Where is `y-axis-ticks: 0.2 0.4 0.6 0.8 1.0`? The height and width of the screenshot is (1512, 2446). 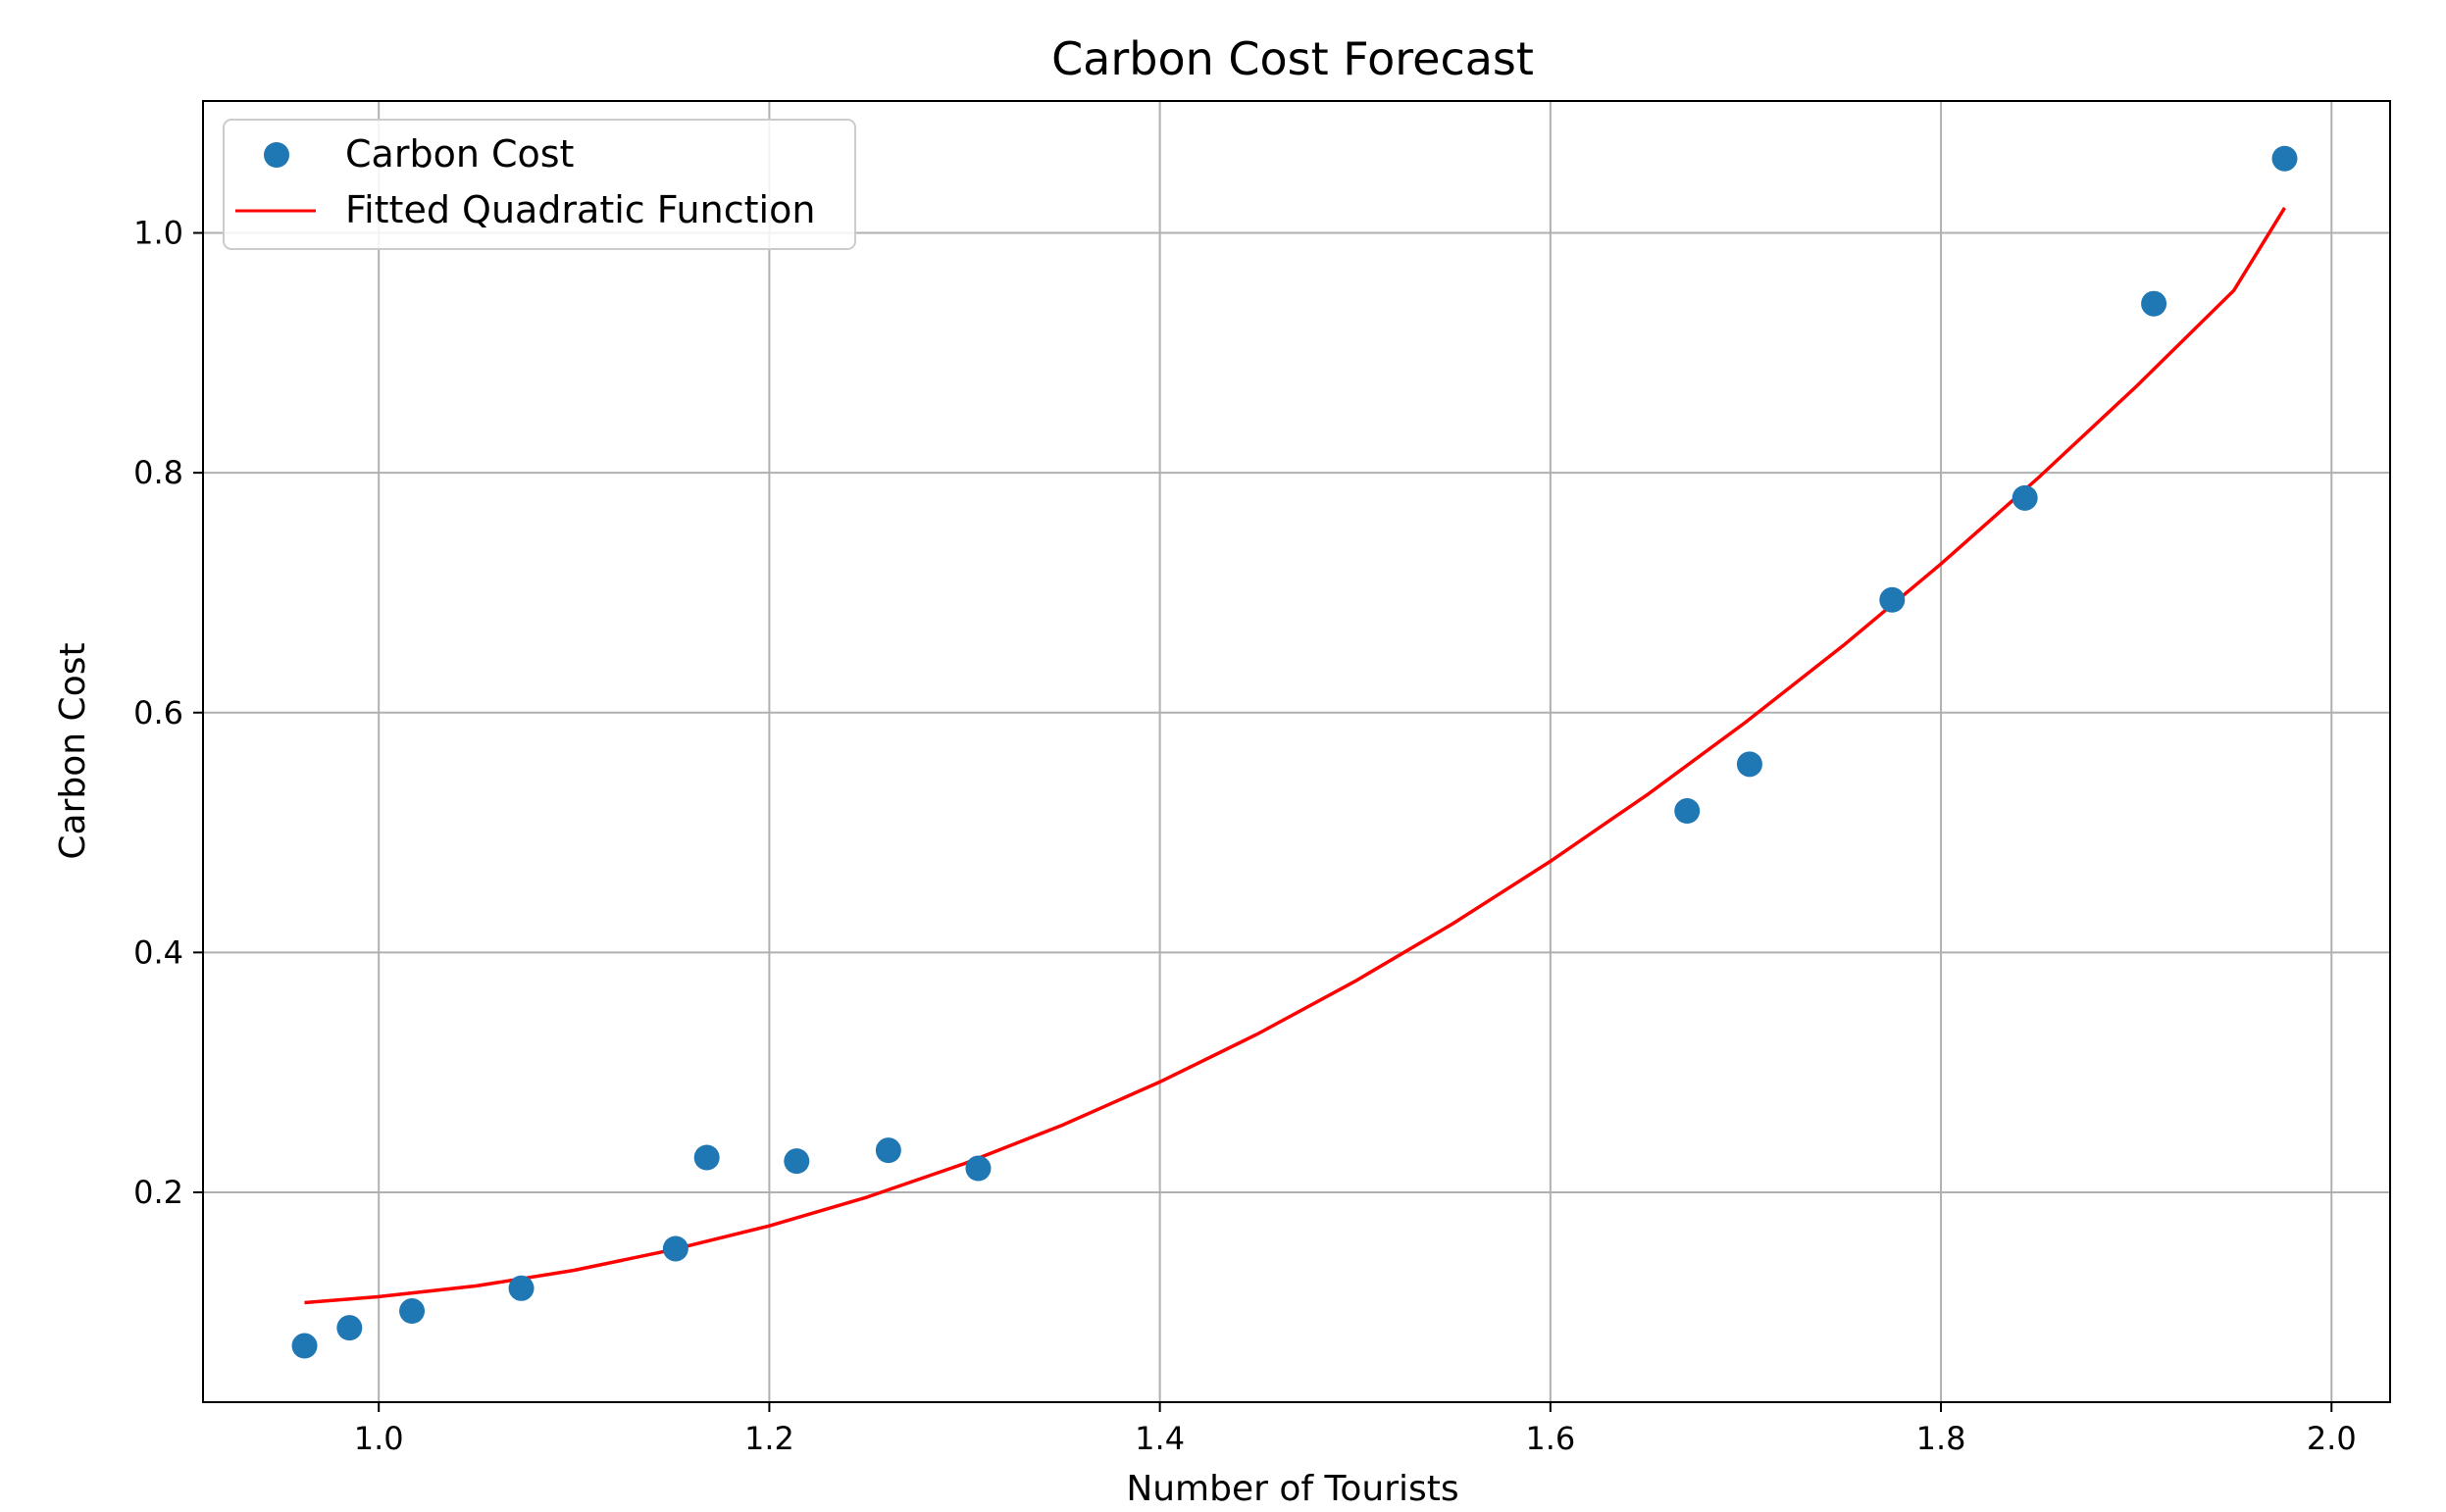 y-axis-ticks: 0.2 0.4 0.6 0.8 1.0 is located at coordinates (168, 713).